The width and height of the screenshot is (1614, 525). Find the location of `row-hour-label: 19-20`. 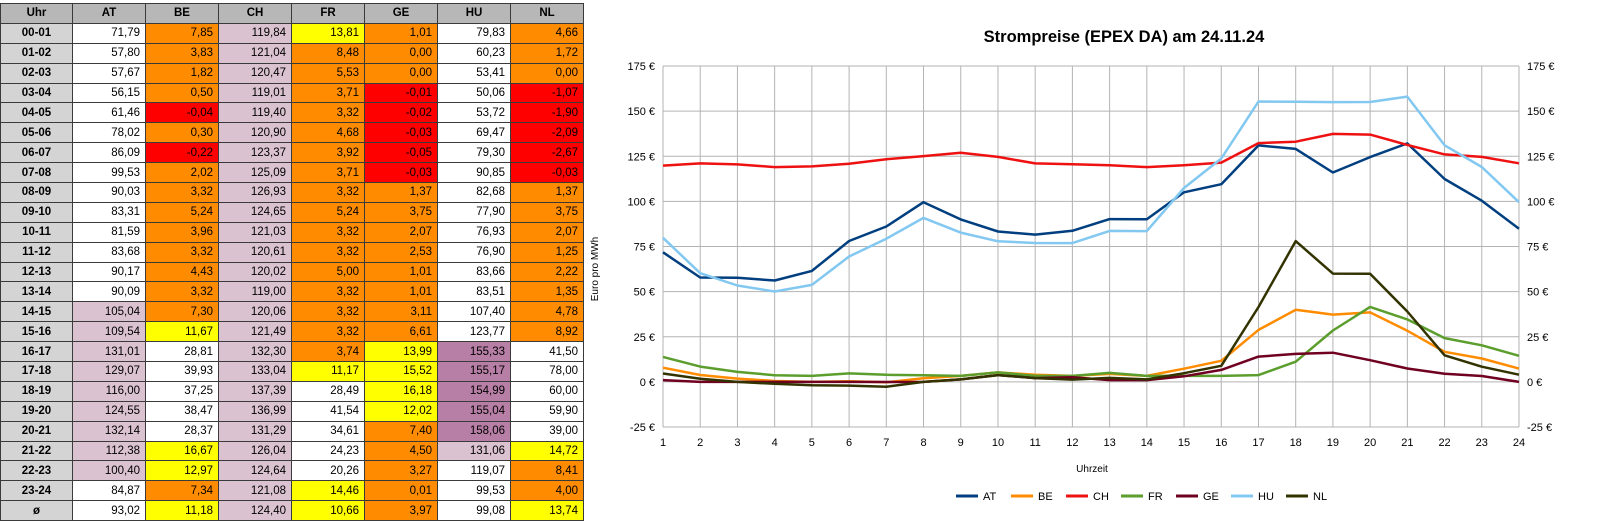

row-hour-label: 19-20 is located at coordinates (36, 411).